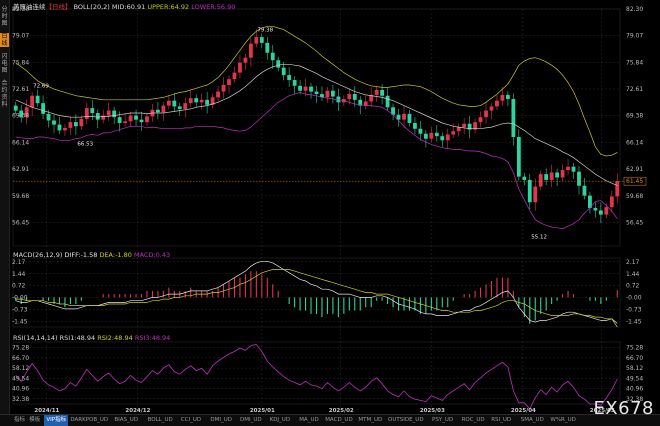 Image resolution: width=660 pixels, height=426 pixels. What do you see at coordinates (20, 116) in the screenshot?
I see `main-price-tick-left: 69.38` at bounding box center [20, 116].